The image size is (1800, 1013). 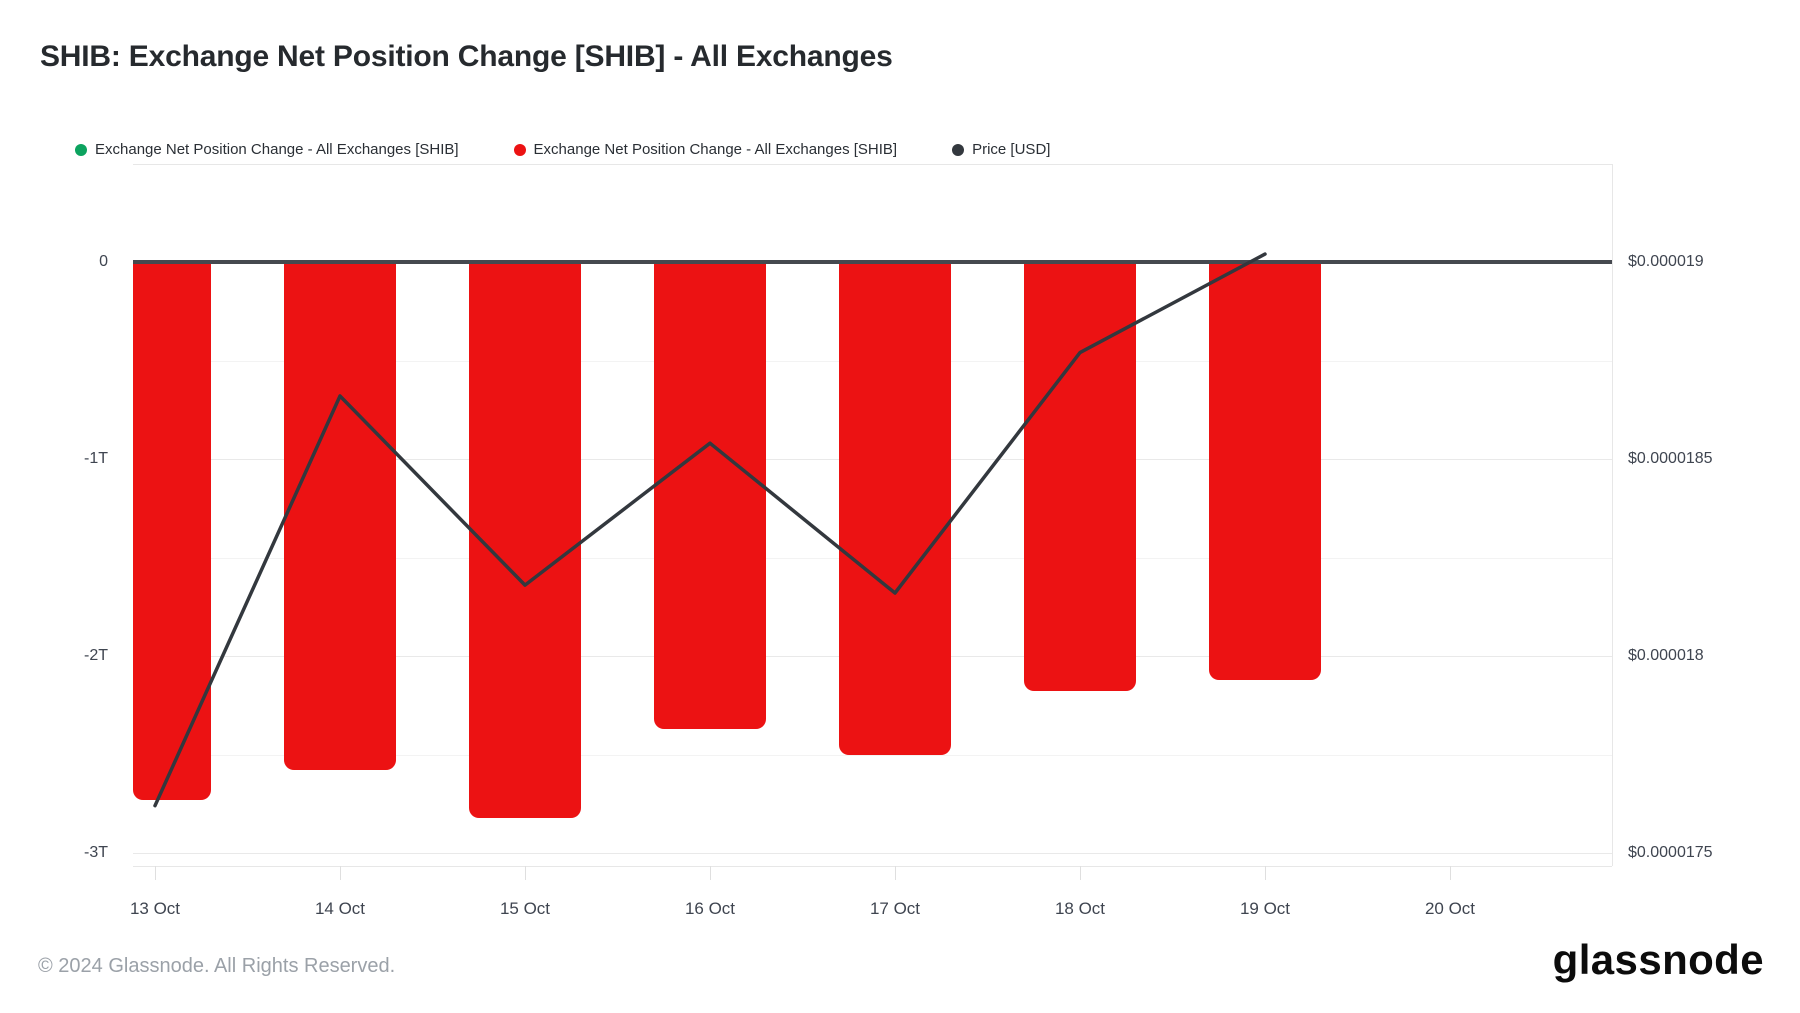 What do you see at coordinates (1450, 908) in the screenshot?
I see `x-axis-label: 20 Oct` at bounding box center [1450, 908].